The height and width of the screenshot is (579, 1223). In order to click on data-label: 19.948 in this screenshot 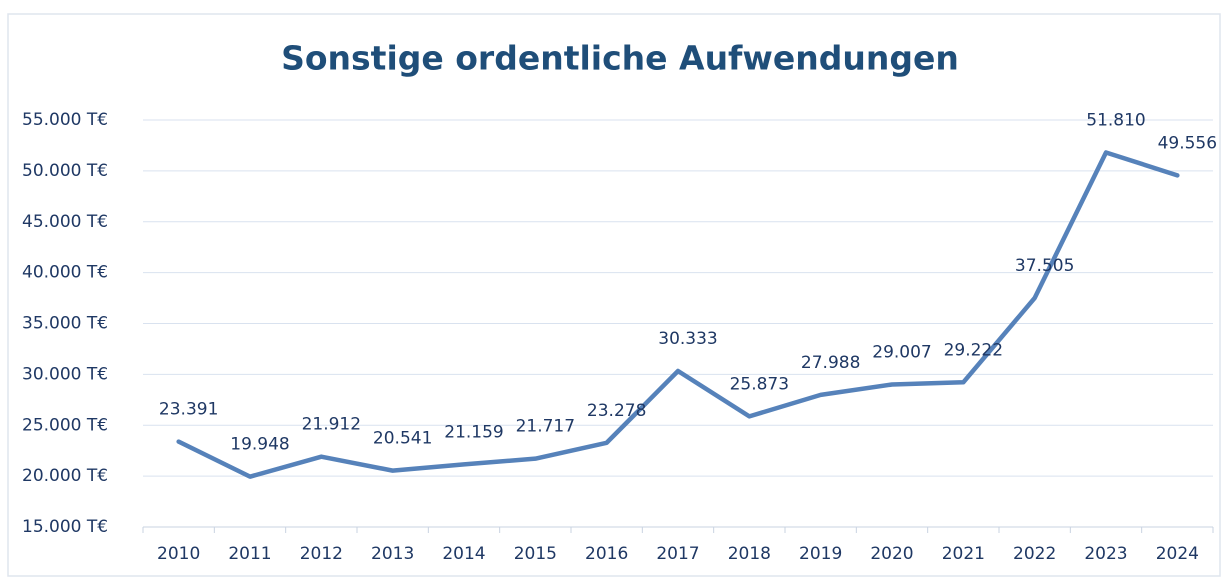, I will do `click(259, 445)`.